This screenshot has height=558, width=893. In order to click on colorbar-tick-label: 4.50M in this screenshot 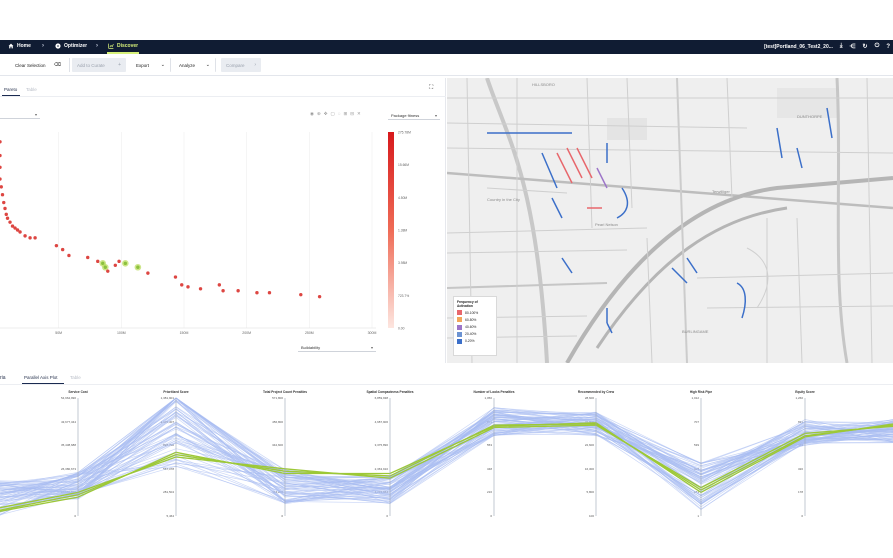, I will do `click(402, 198)`.